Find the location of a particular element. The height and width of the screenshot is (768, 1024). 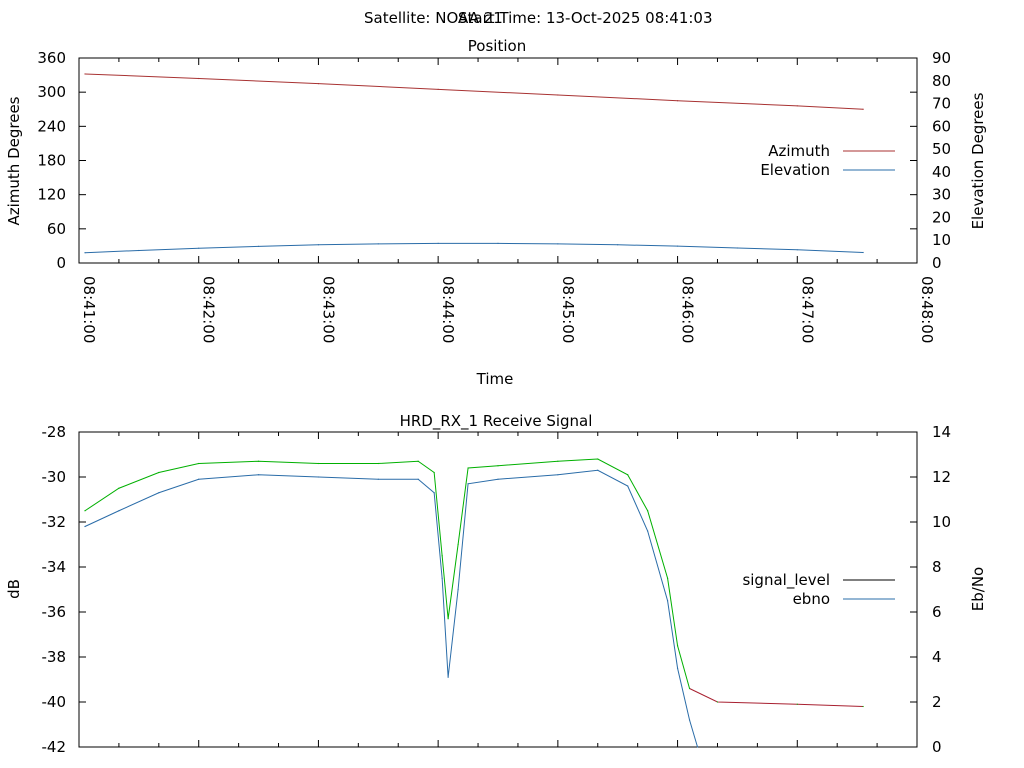

x-tick-label: 08:41:00 is located at coordinates (89, 309).